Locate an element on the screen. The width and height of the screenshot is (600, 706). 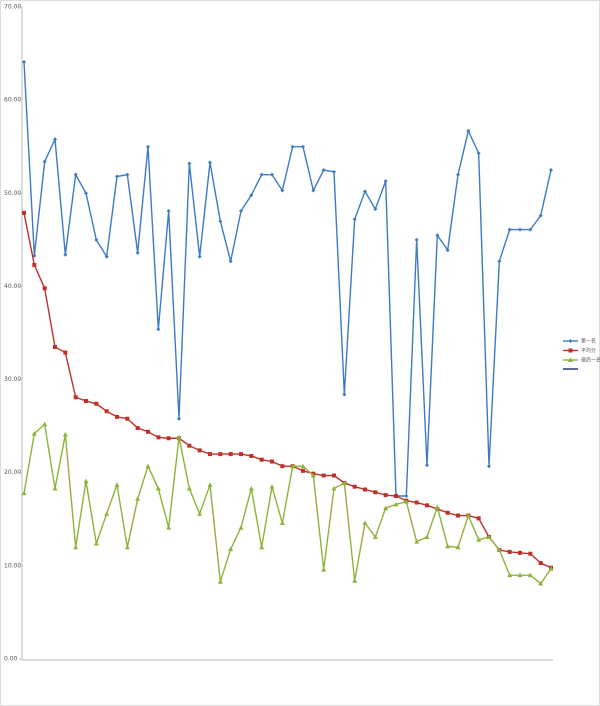
y-tick-label: 0.00 is located at coordinates (11, 659).